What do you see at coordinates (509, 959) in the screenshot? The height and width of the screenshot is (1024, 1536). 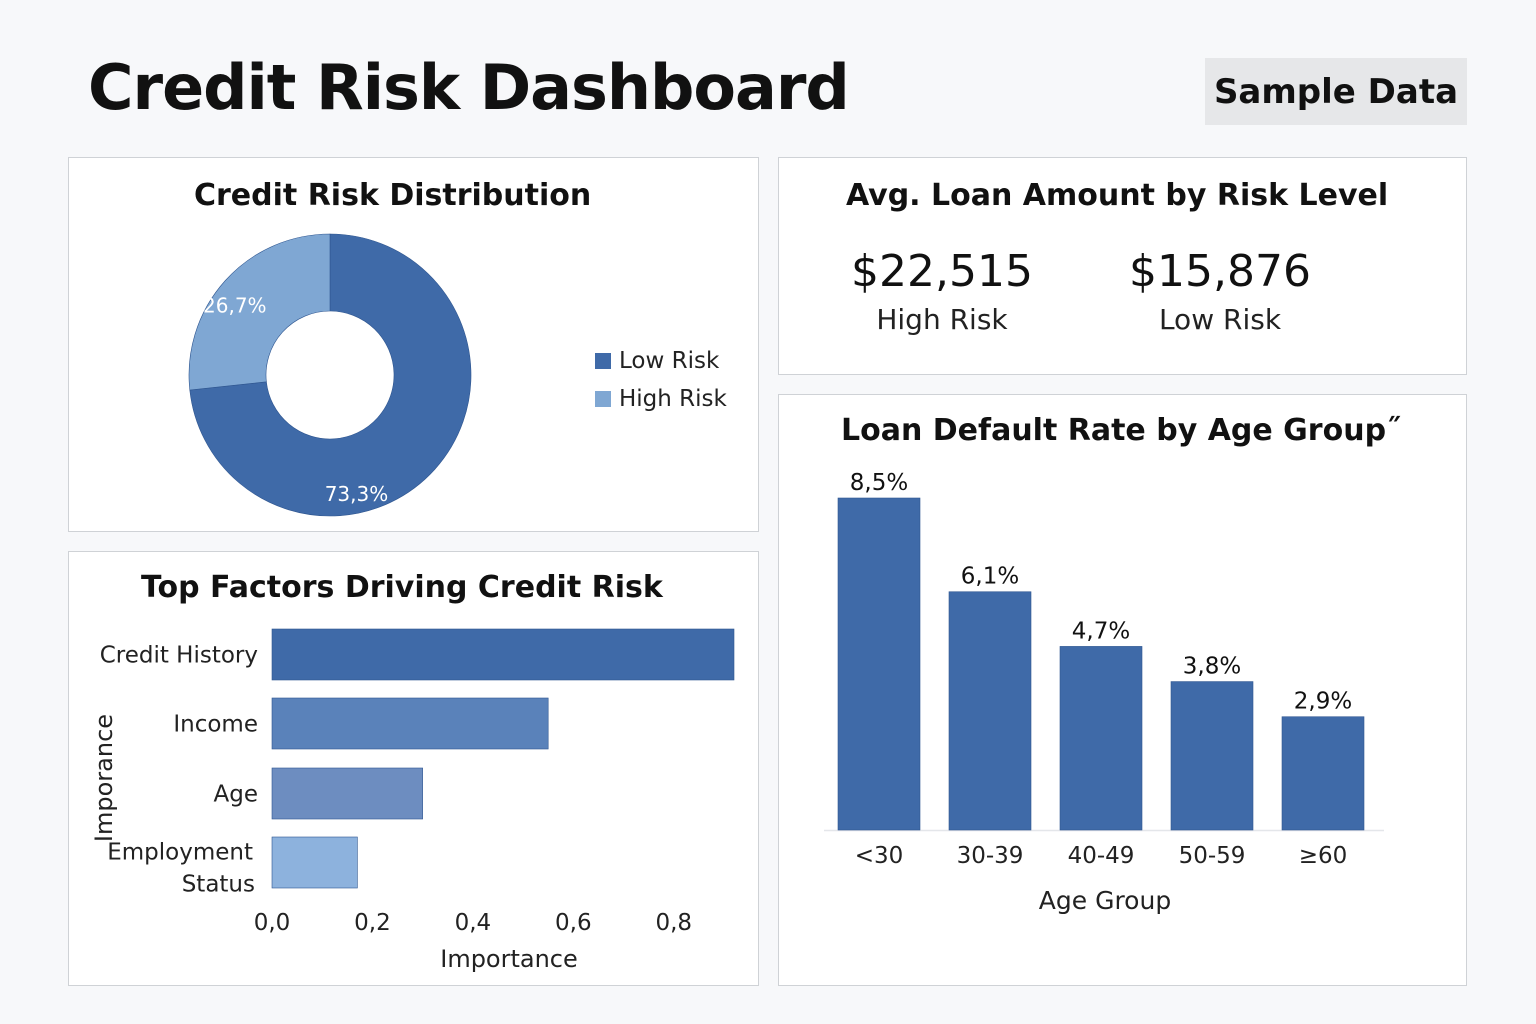 I see `factor-x-axis-label: Importance` at bounding box center [509, 959].